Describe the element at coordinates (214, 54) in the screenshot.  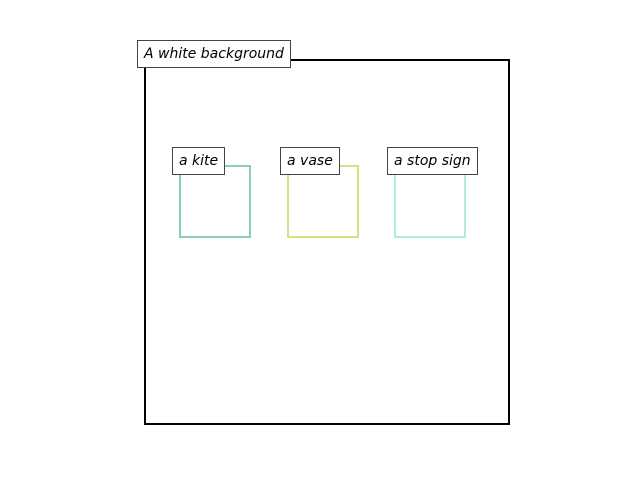
I see `scene-title-label: A white background` at that location.